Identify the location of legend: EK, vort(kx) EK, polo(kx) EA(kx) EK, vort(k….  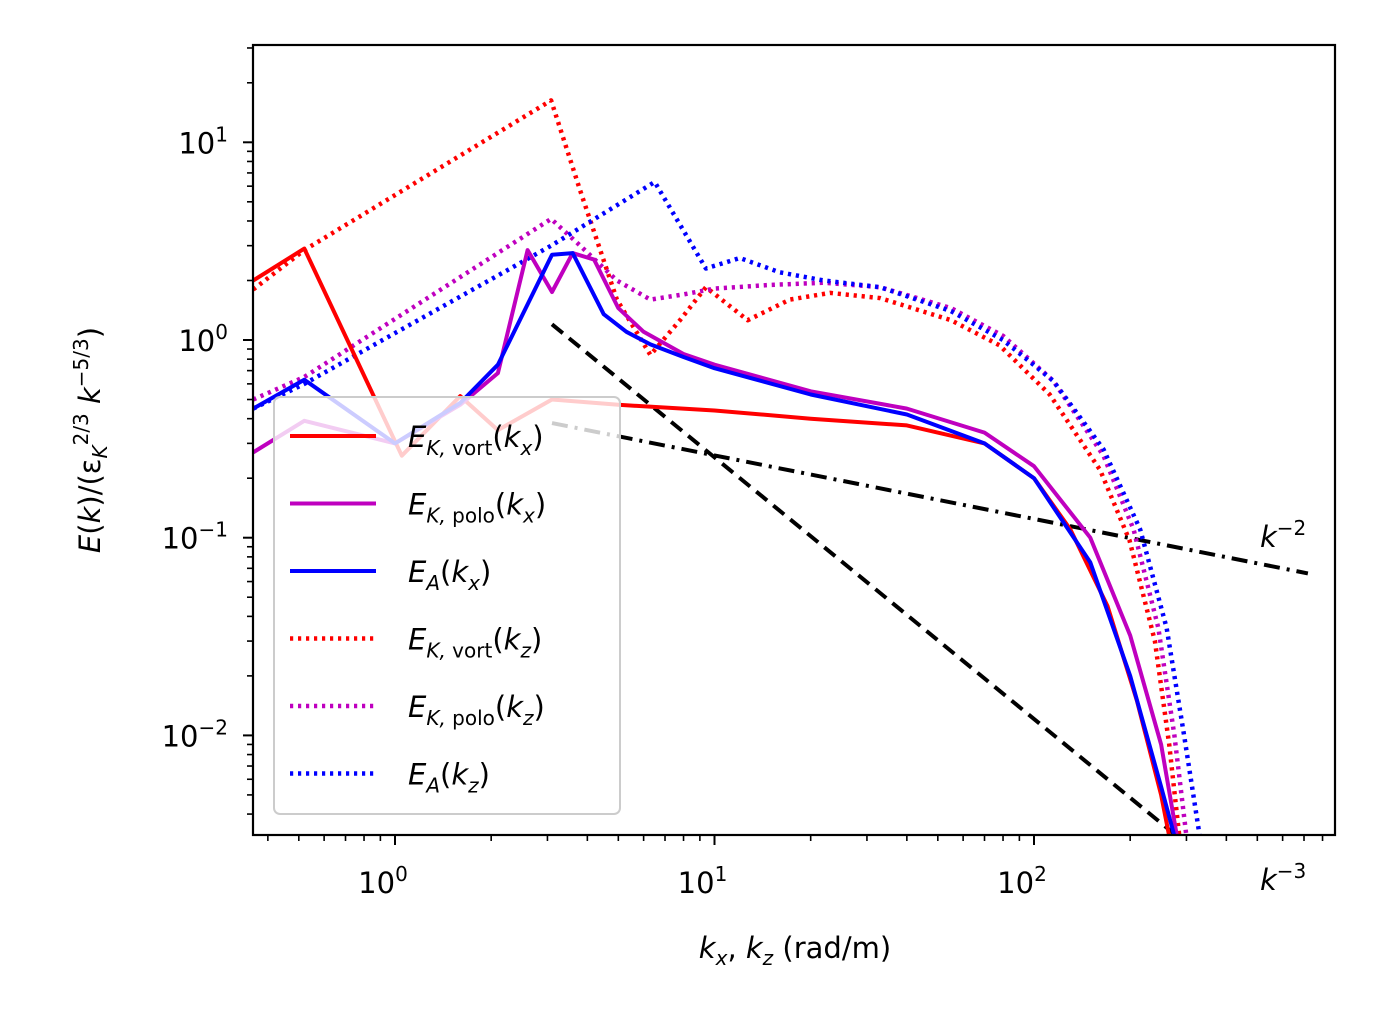
(447, 605).